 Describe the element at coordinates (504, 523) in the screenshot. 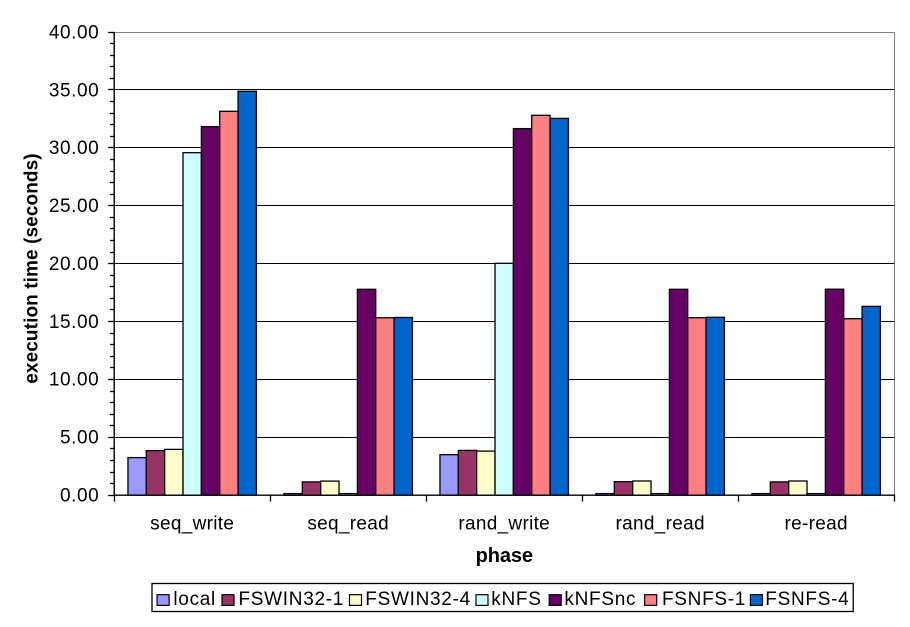

I see `svg-text: rand_write` at that location.